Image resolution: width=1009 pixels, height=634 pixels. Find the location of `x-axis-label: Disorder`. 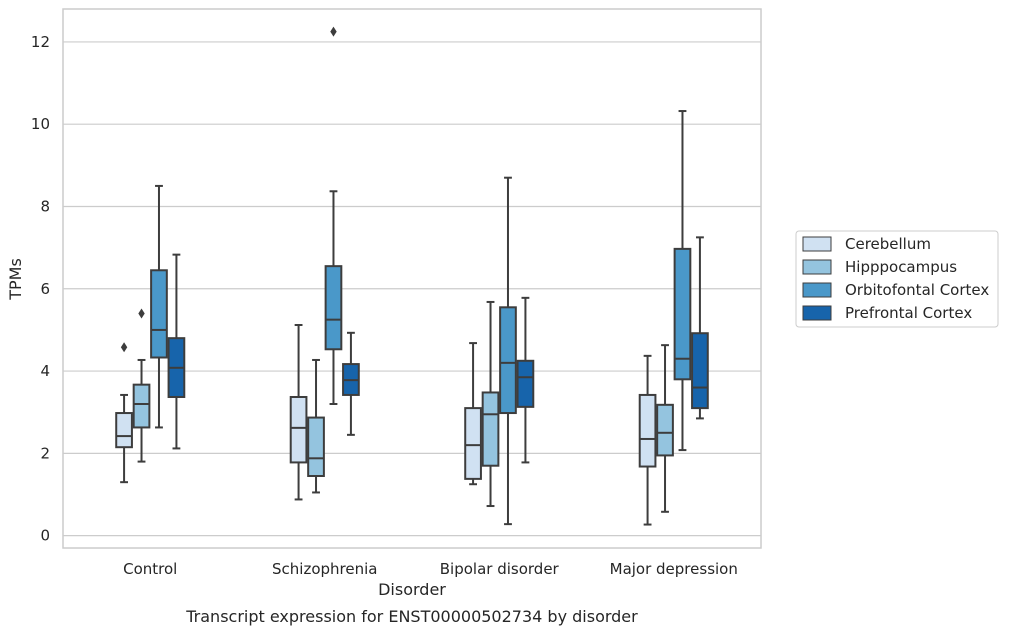

x-axis-label: Disorder is located at coordinates (412, 589).